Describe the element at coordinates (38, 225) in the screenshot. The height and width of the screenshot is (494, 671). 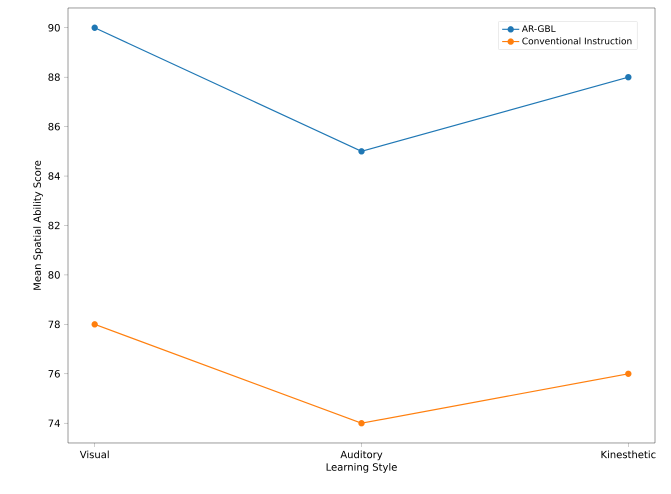
I see `y-axis-title: Mean Spatial Ability Score` at that location.